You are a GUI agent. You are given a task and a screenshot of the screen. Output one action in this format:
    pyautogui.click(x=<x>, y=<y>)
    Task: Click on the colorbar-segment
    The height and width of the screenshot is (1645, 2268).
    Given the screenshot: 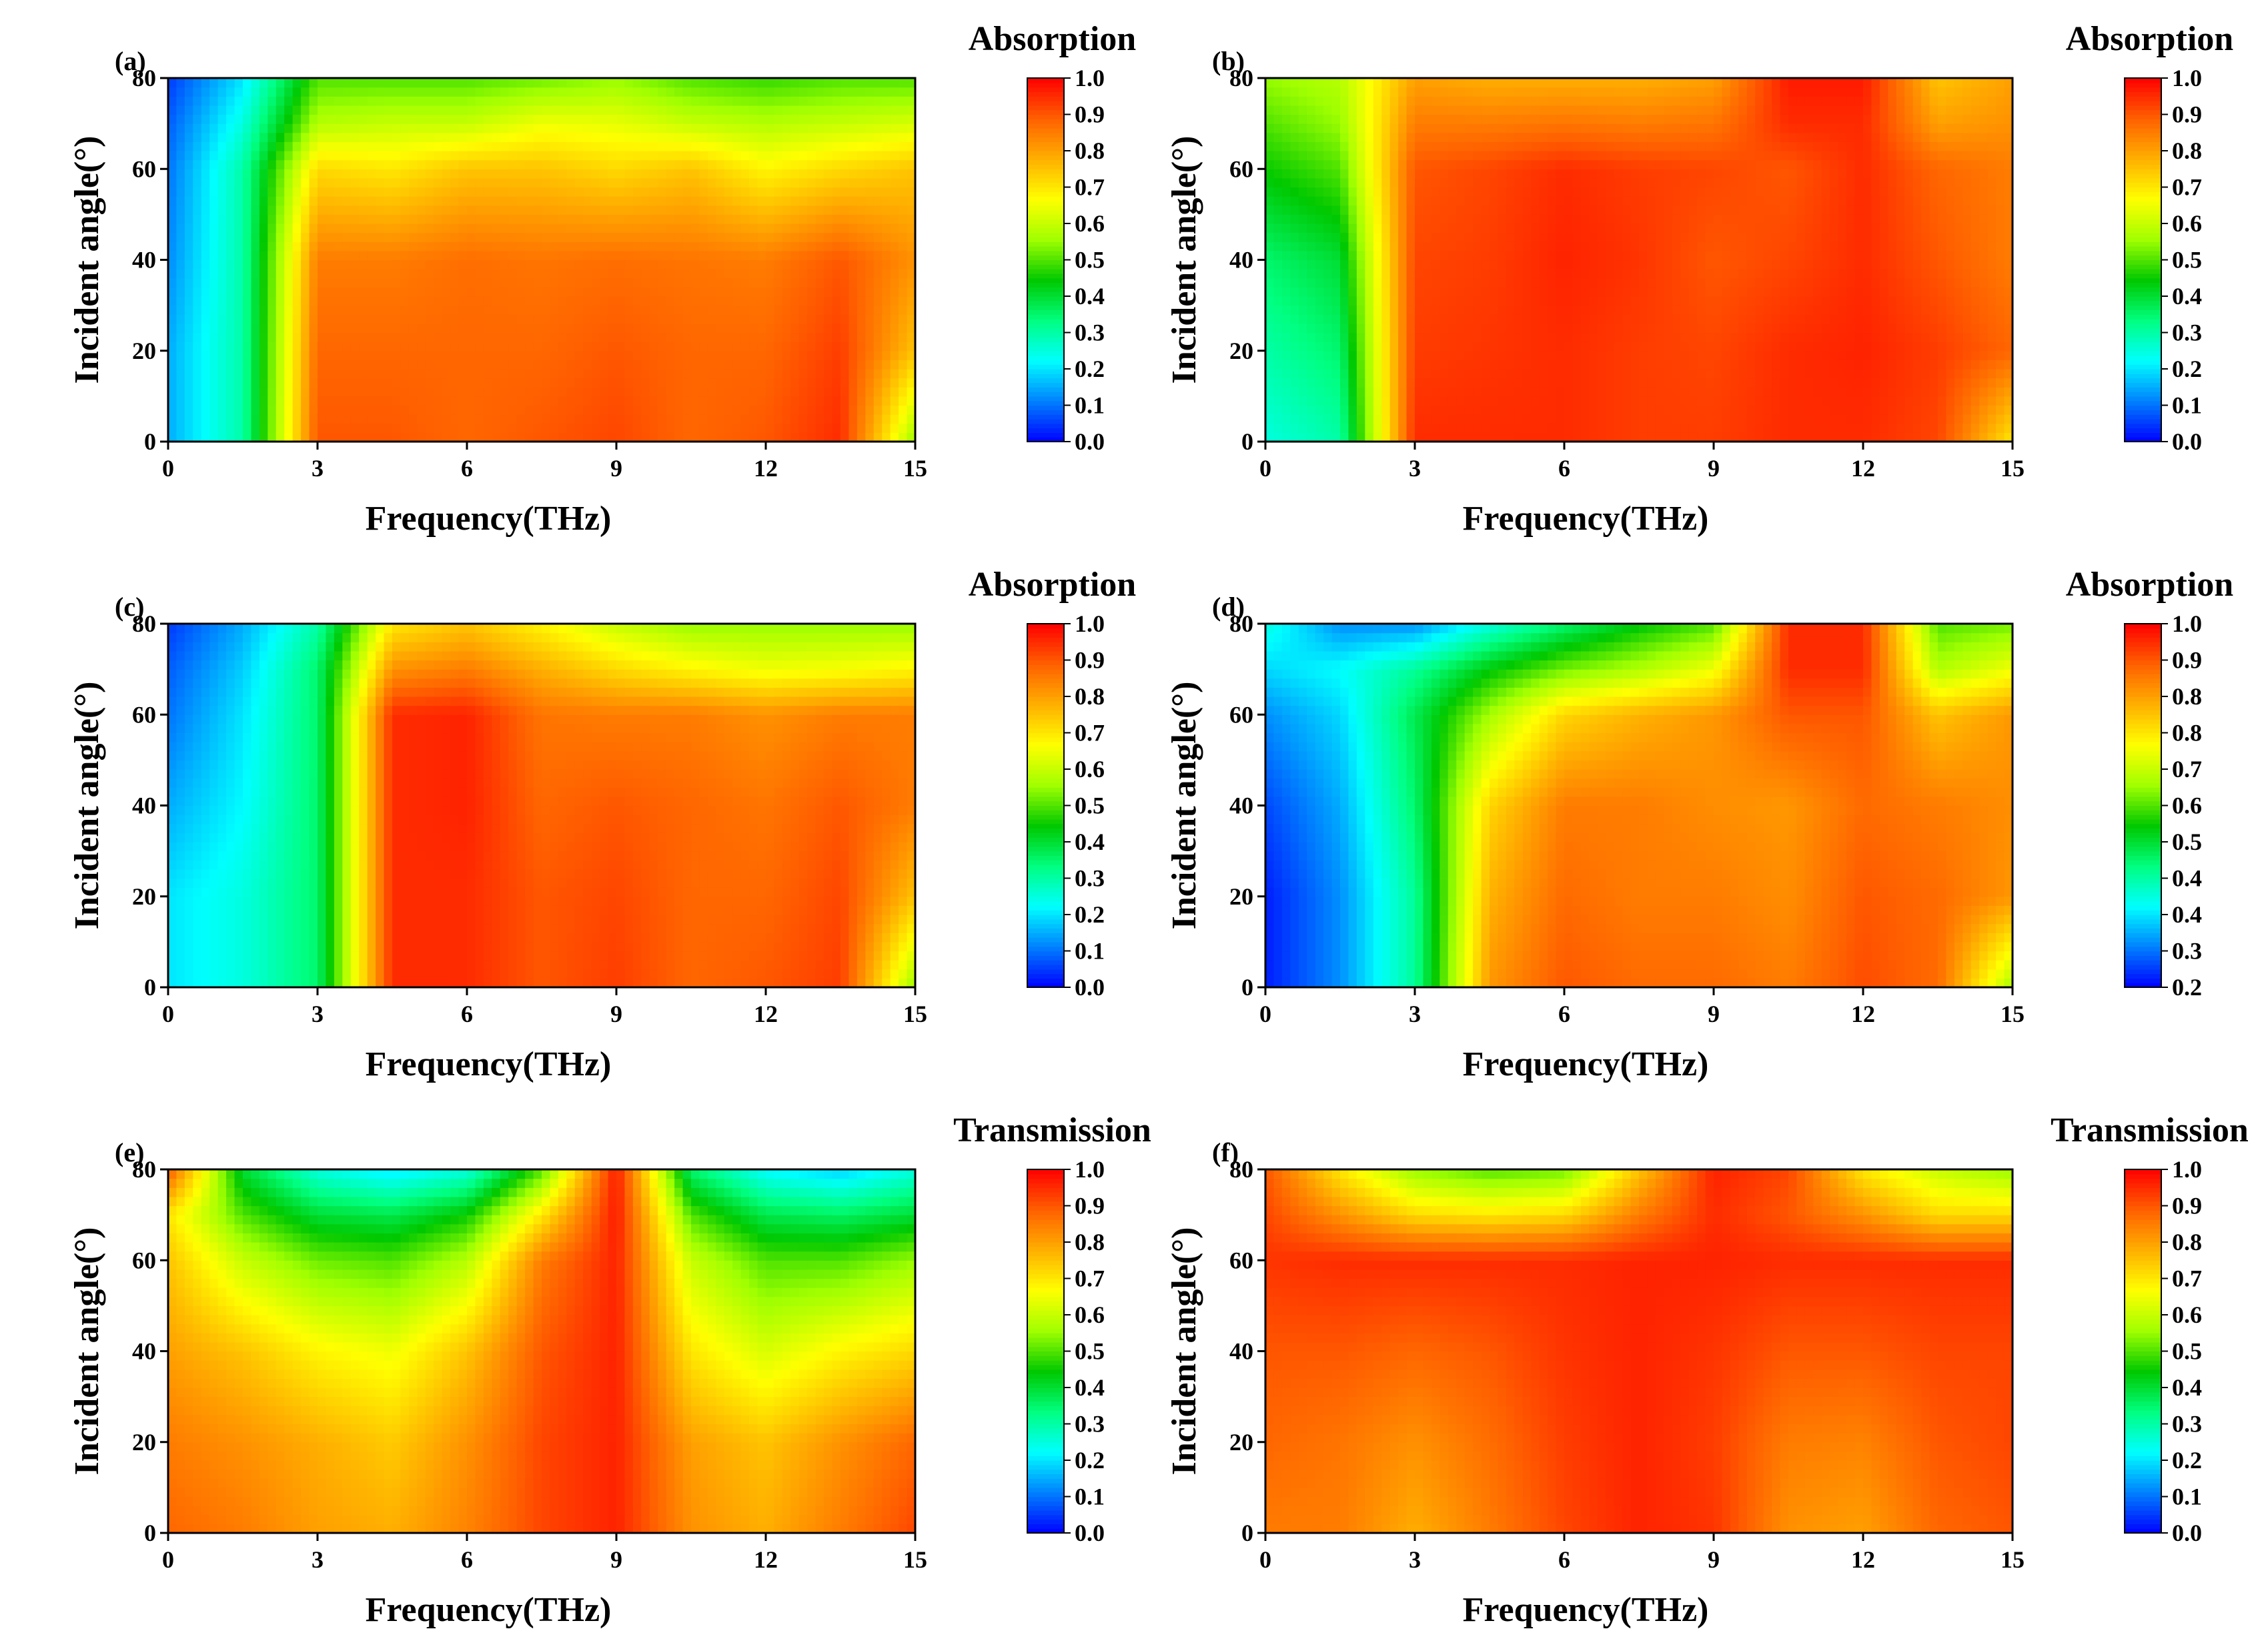 What is the action you would take?
    pyautogui.click(x=1045, y=281)
    